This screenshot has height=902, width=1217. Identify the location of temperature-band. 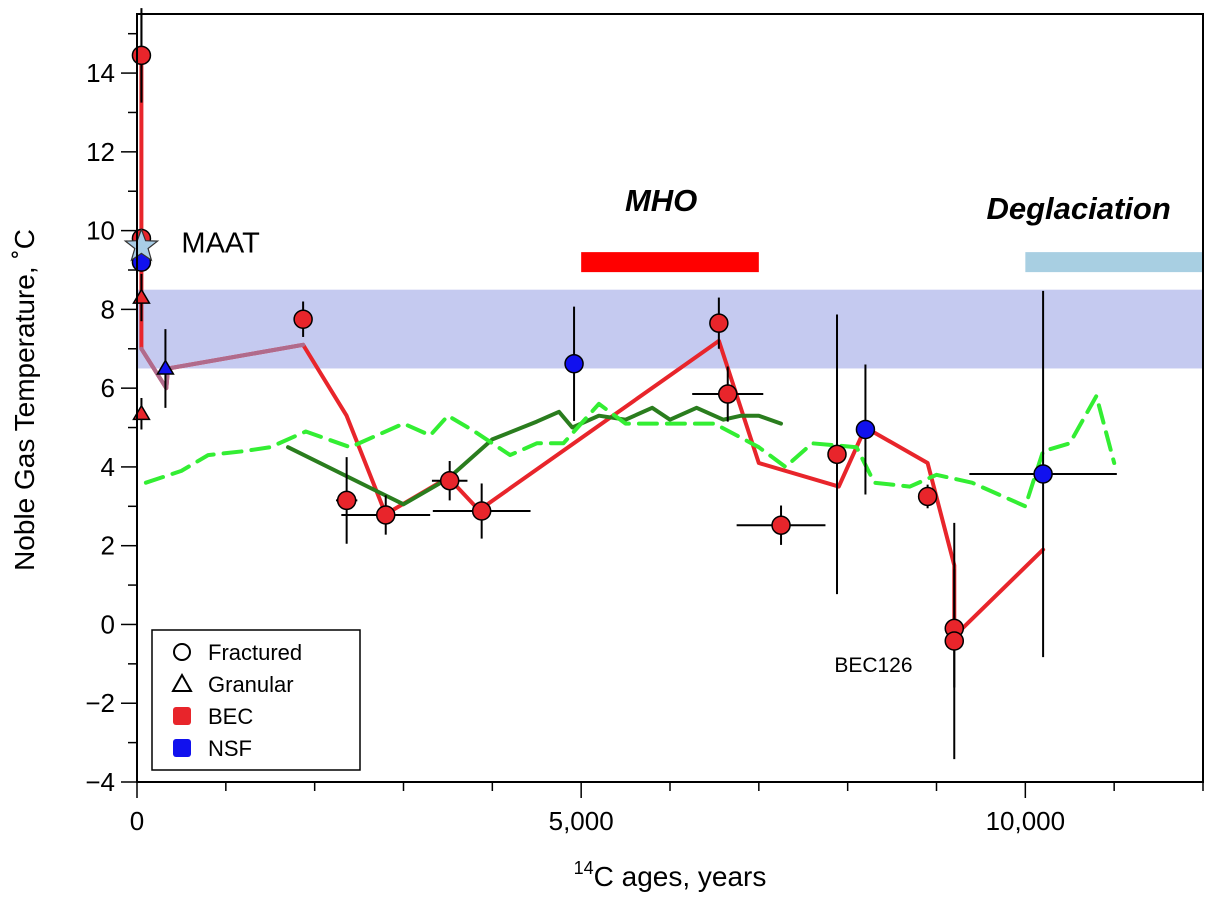
(670, 329).